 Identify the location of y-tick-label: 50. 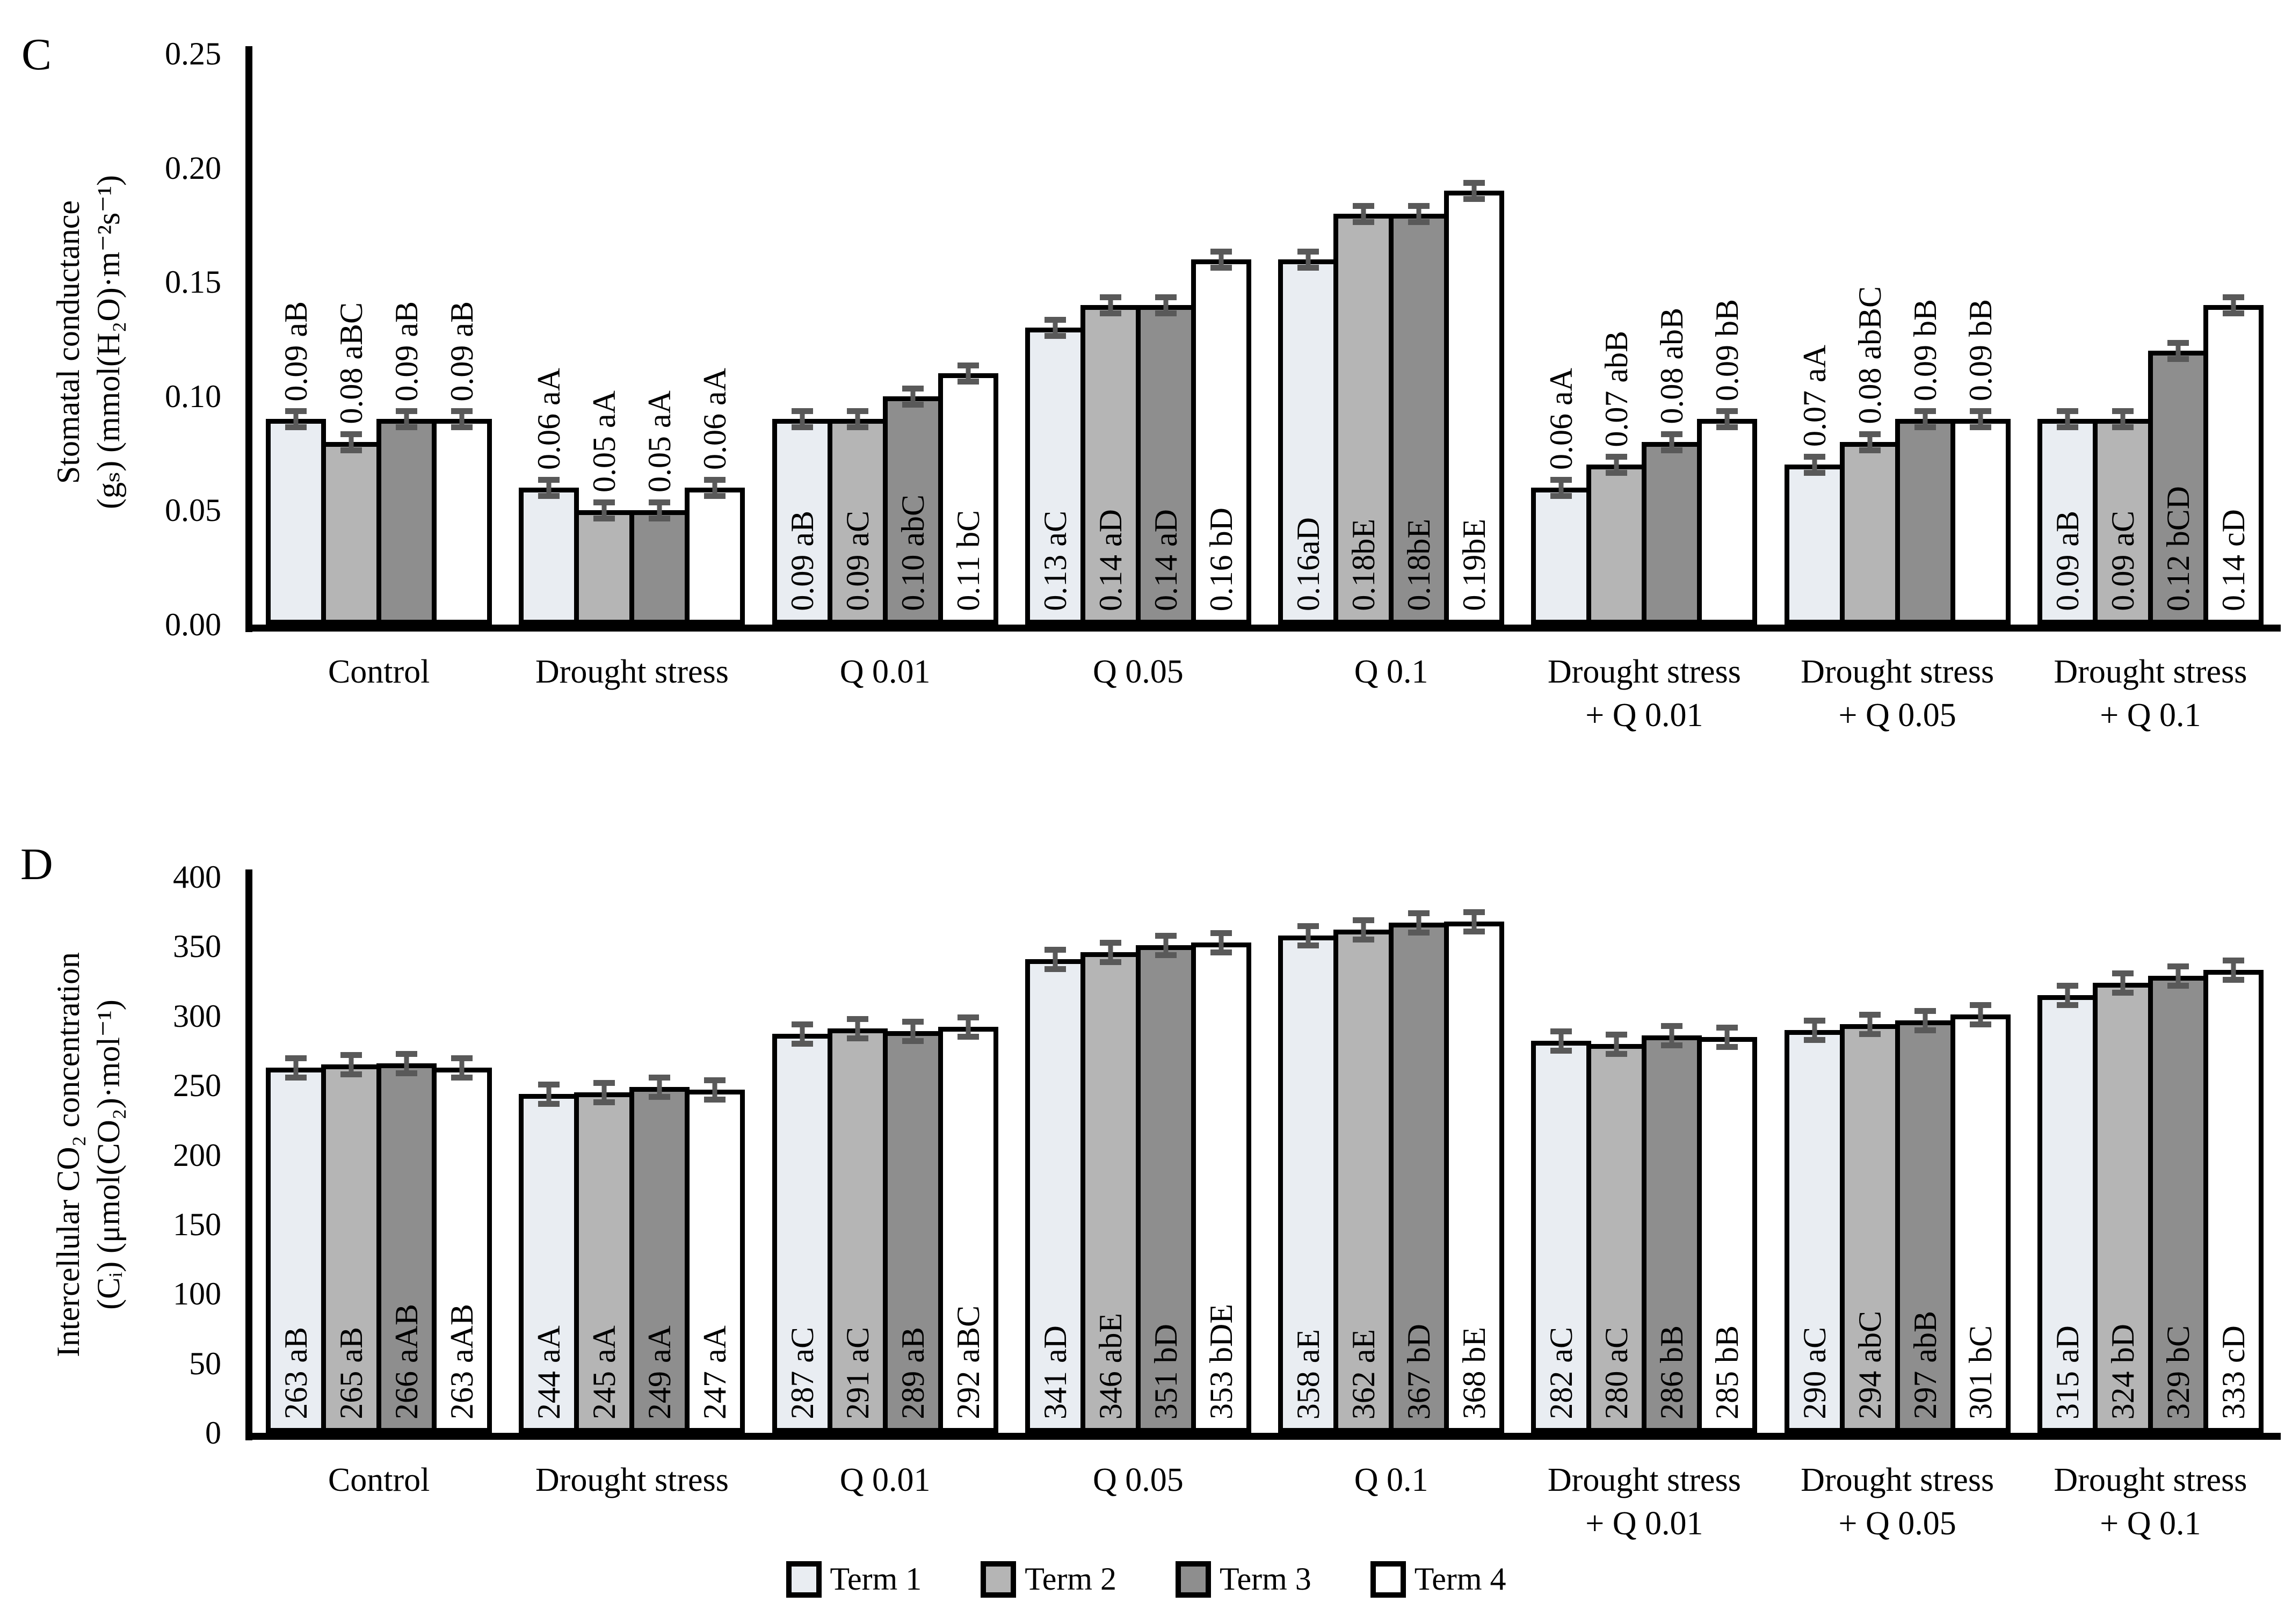
(205, 1363).